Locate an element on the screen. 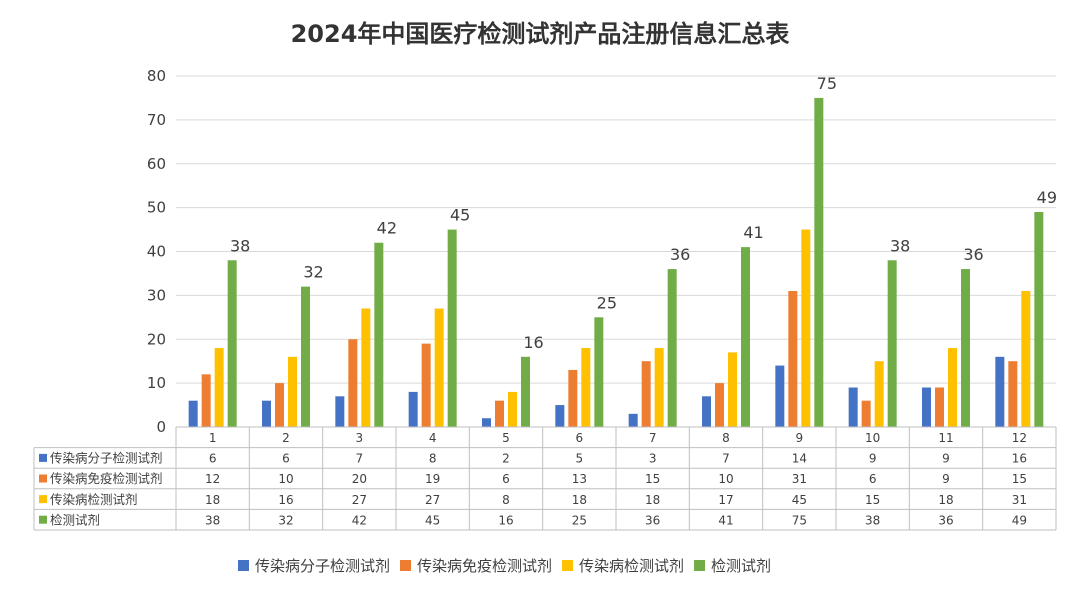 This screenshot has width=1080, height=600. table-cell: 5 is located at coordinates (580, 459).